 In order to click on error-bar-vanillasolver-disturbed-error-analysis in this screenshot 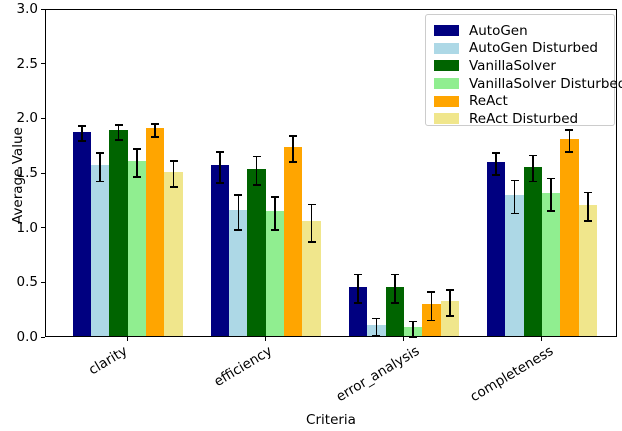, I will do `click(413, 329)`.